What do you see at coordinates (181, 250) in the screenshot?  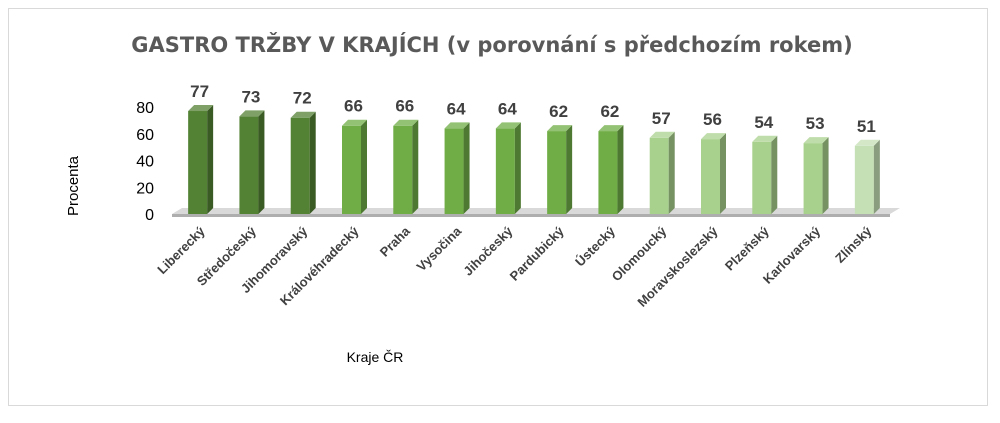 I see `x-tick-label: Liberecký` at bounding box center [181, 250].